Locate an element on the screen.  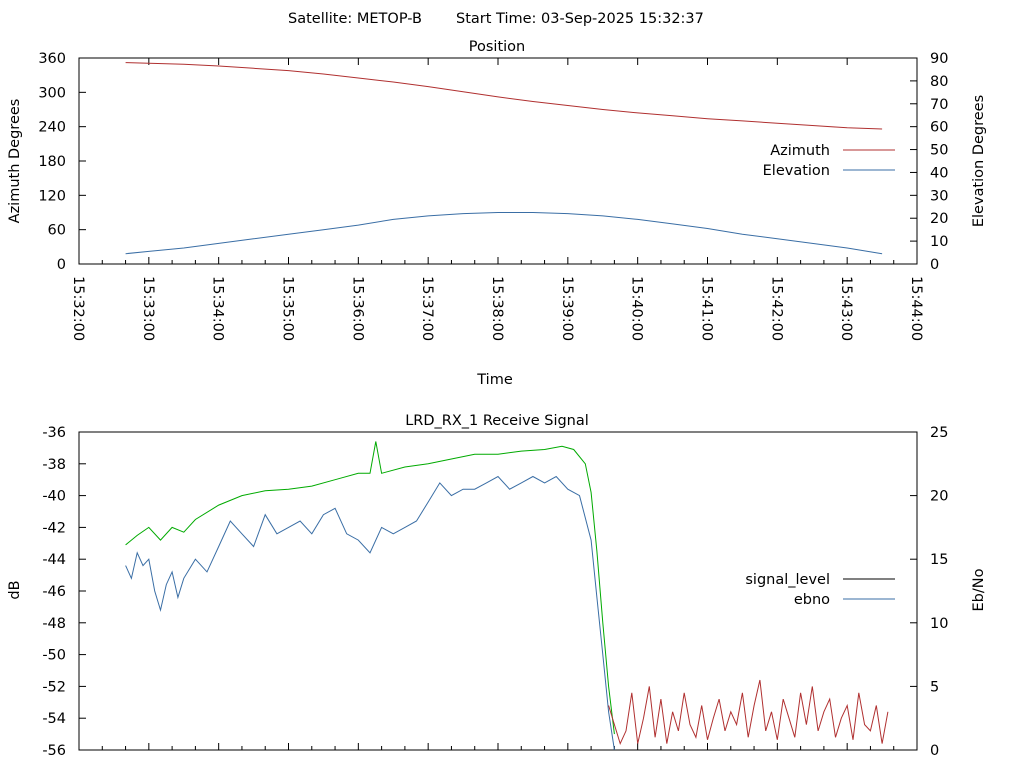
y-tick-label: 180 is located at coordinates (52, 162).